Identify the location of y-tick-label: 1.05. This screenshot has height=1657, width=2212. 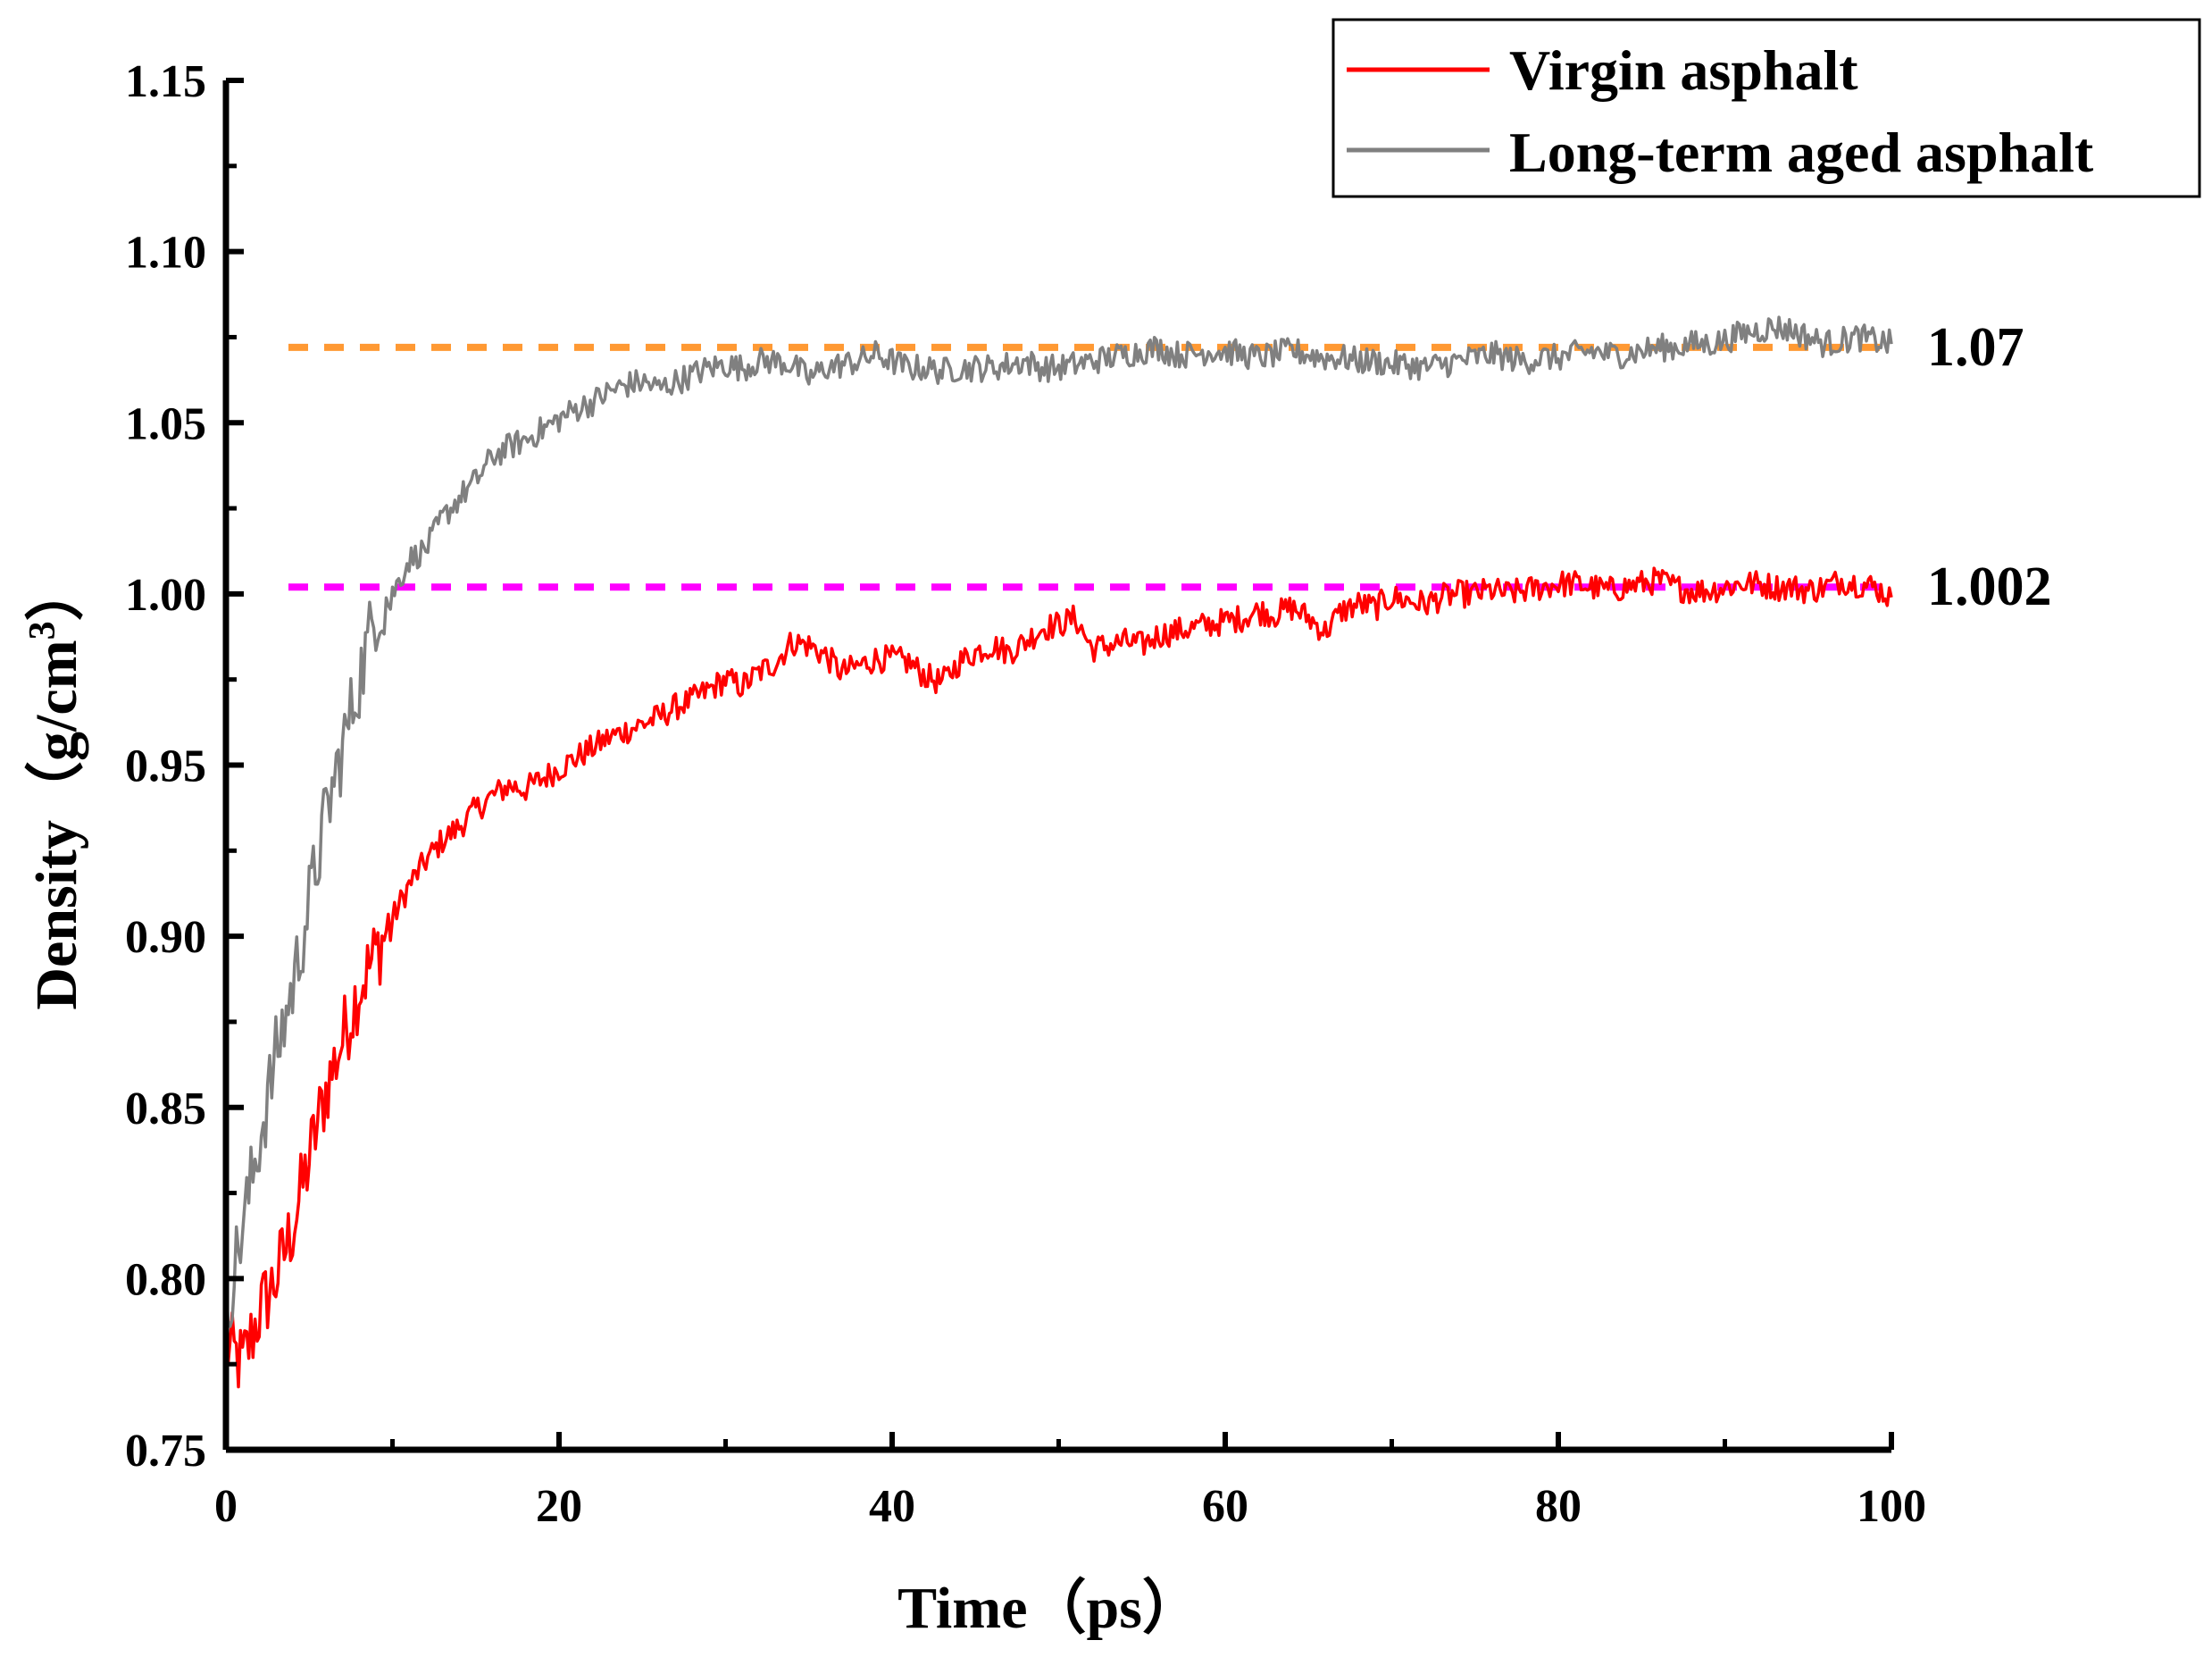
(165, 423).